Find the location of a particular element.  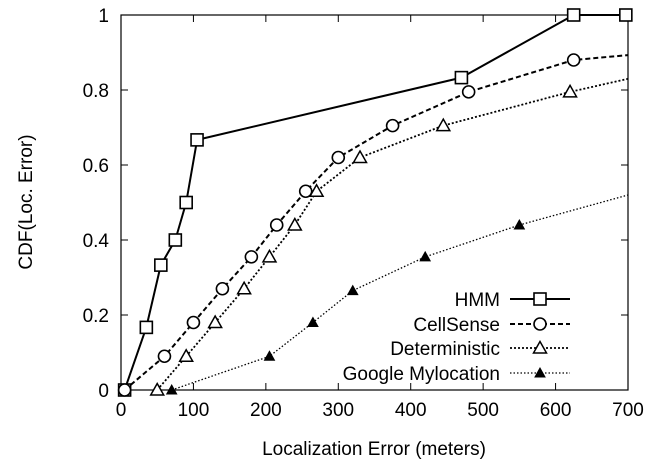

y-tick-label: 1 is located at coordinates (103, 16).